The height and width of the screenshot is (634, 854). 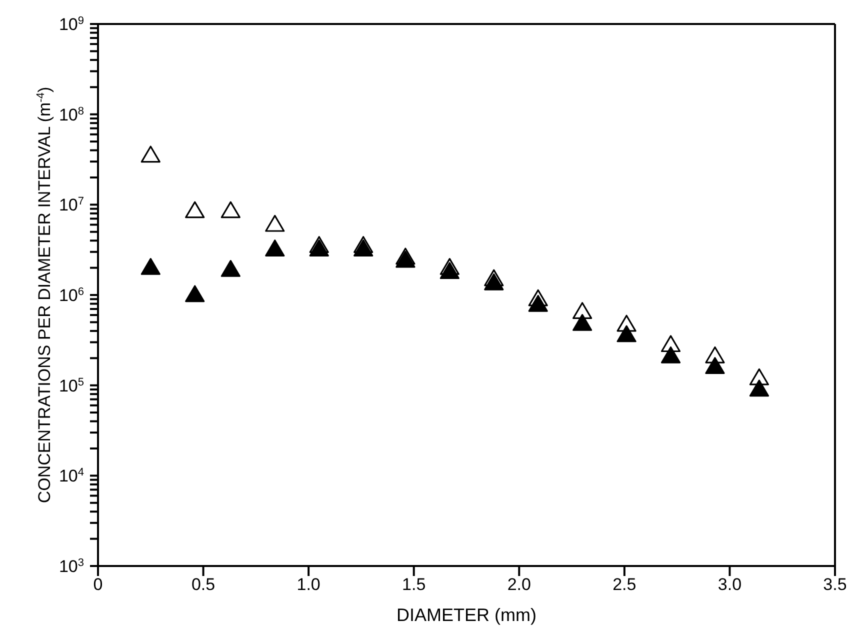 I want to click on x-tick-label: 2.5, so click(x=624, y=584).